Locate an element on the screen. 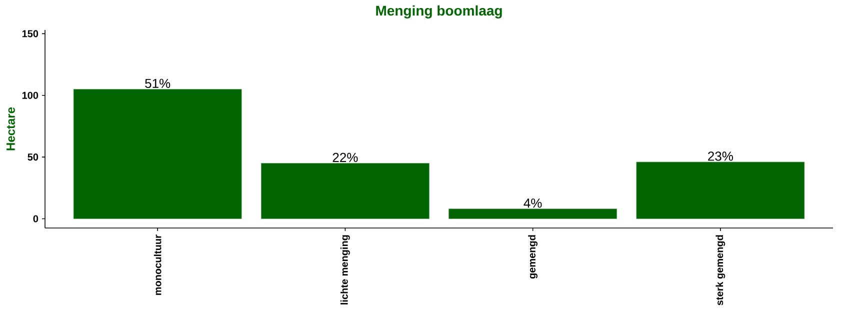 The width and height of the screenshot is (856, 328). y-tick-label: 100 is located at coordinates (30, 95).